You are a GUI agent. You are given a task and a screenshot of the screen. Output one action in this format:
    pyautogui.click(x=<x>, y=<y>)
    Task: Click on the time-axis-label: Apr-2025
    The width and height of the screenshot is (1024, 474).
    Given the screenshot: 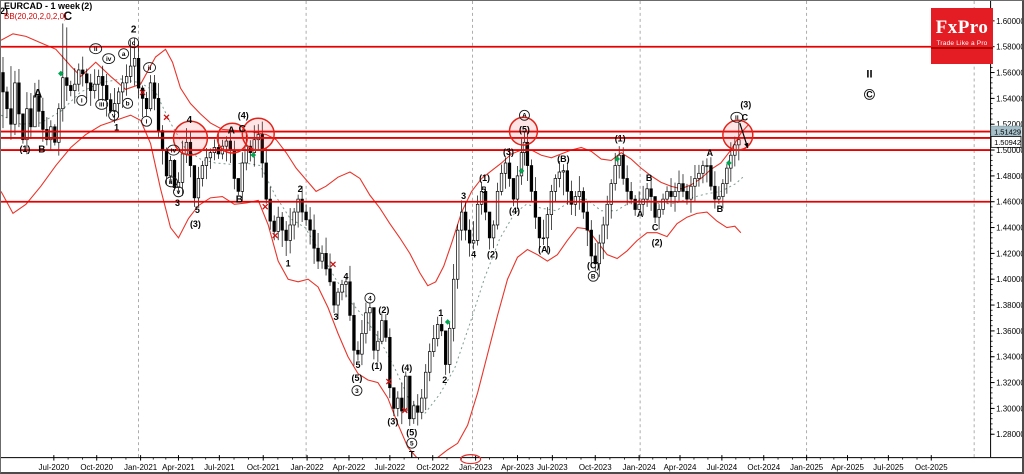 What is the action you would take?
    pyautogui.click(x=847, y=467)
    